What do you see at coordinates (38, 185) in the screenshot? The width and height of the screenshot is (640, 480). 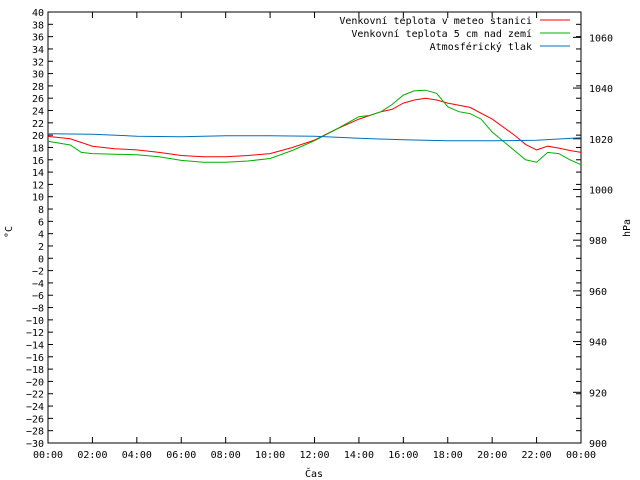 I see `y-tick-label: 12` at bounding box center [38, 185].